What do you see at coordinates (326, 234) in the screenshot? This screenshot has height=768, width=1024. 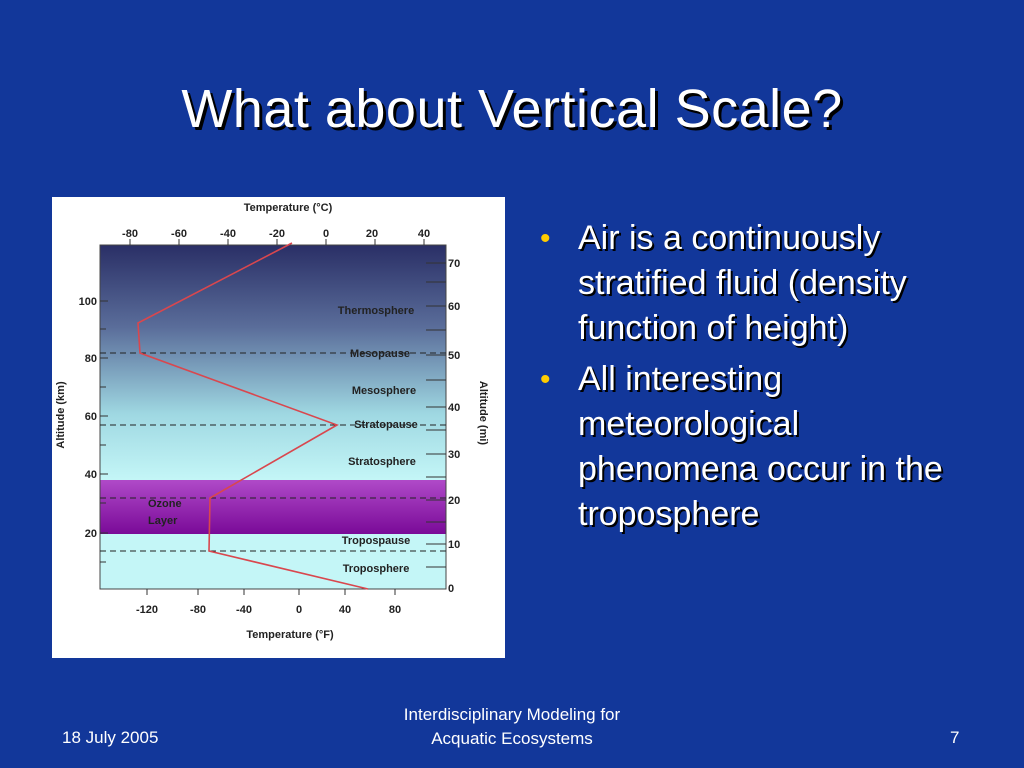 I see `top-tick-label: 0` at bounding box center [326, 234].